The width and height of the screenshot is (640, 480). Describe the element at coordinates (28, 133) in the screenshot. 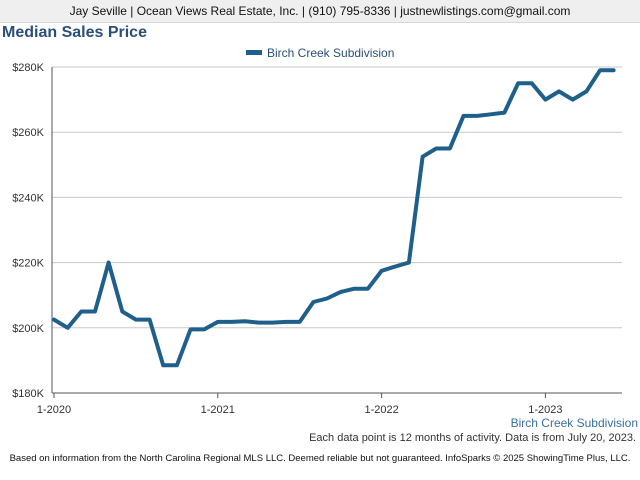

I see `y-tick-label: $260K` at that location.